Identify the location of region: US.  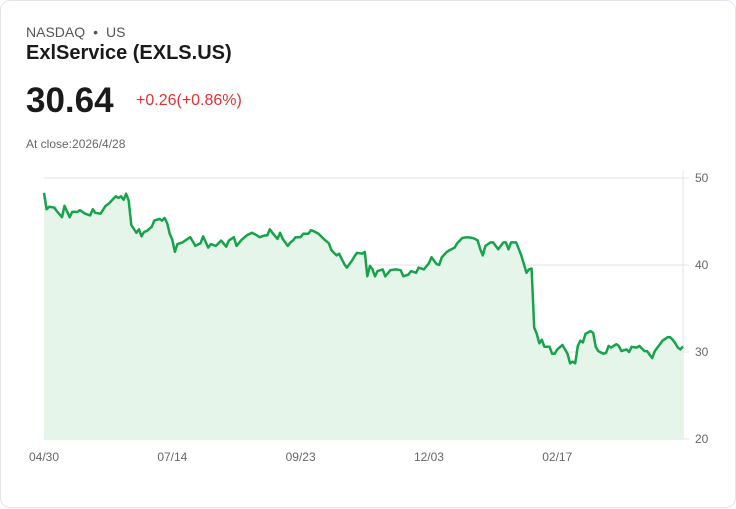
(116, 32).